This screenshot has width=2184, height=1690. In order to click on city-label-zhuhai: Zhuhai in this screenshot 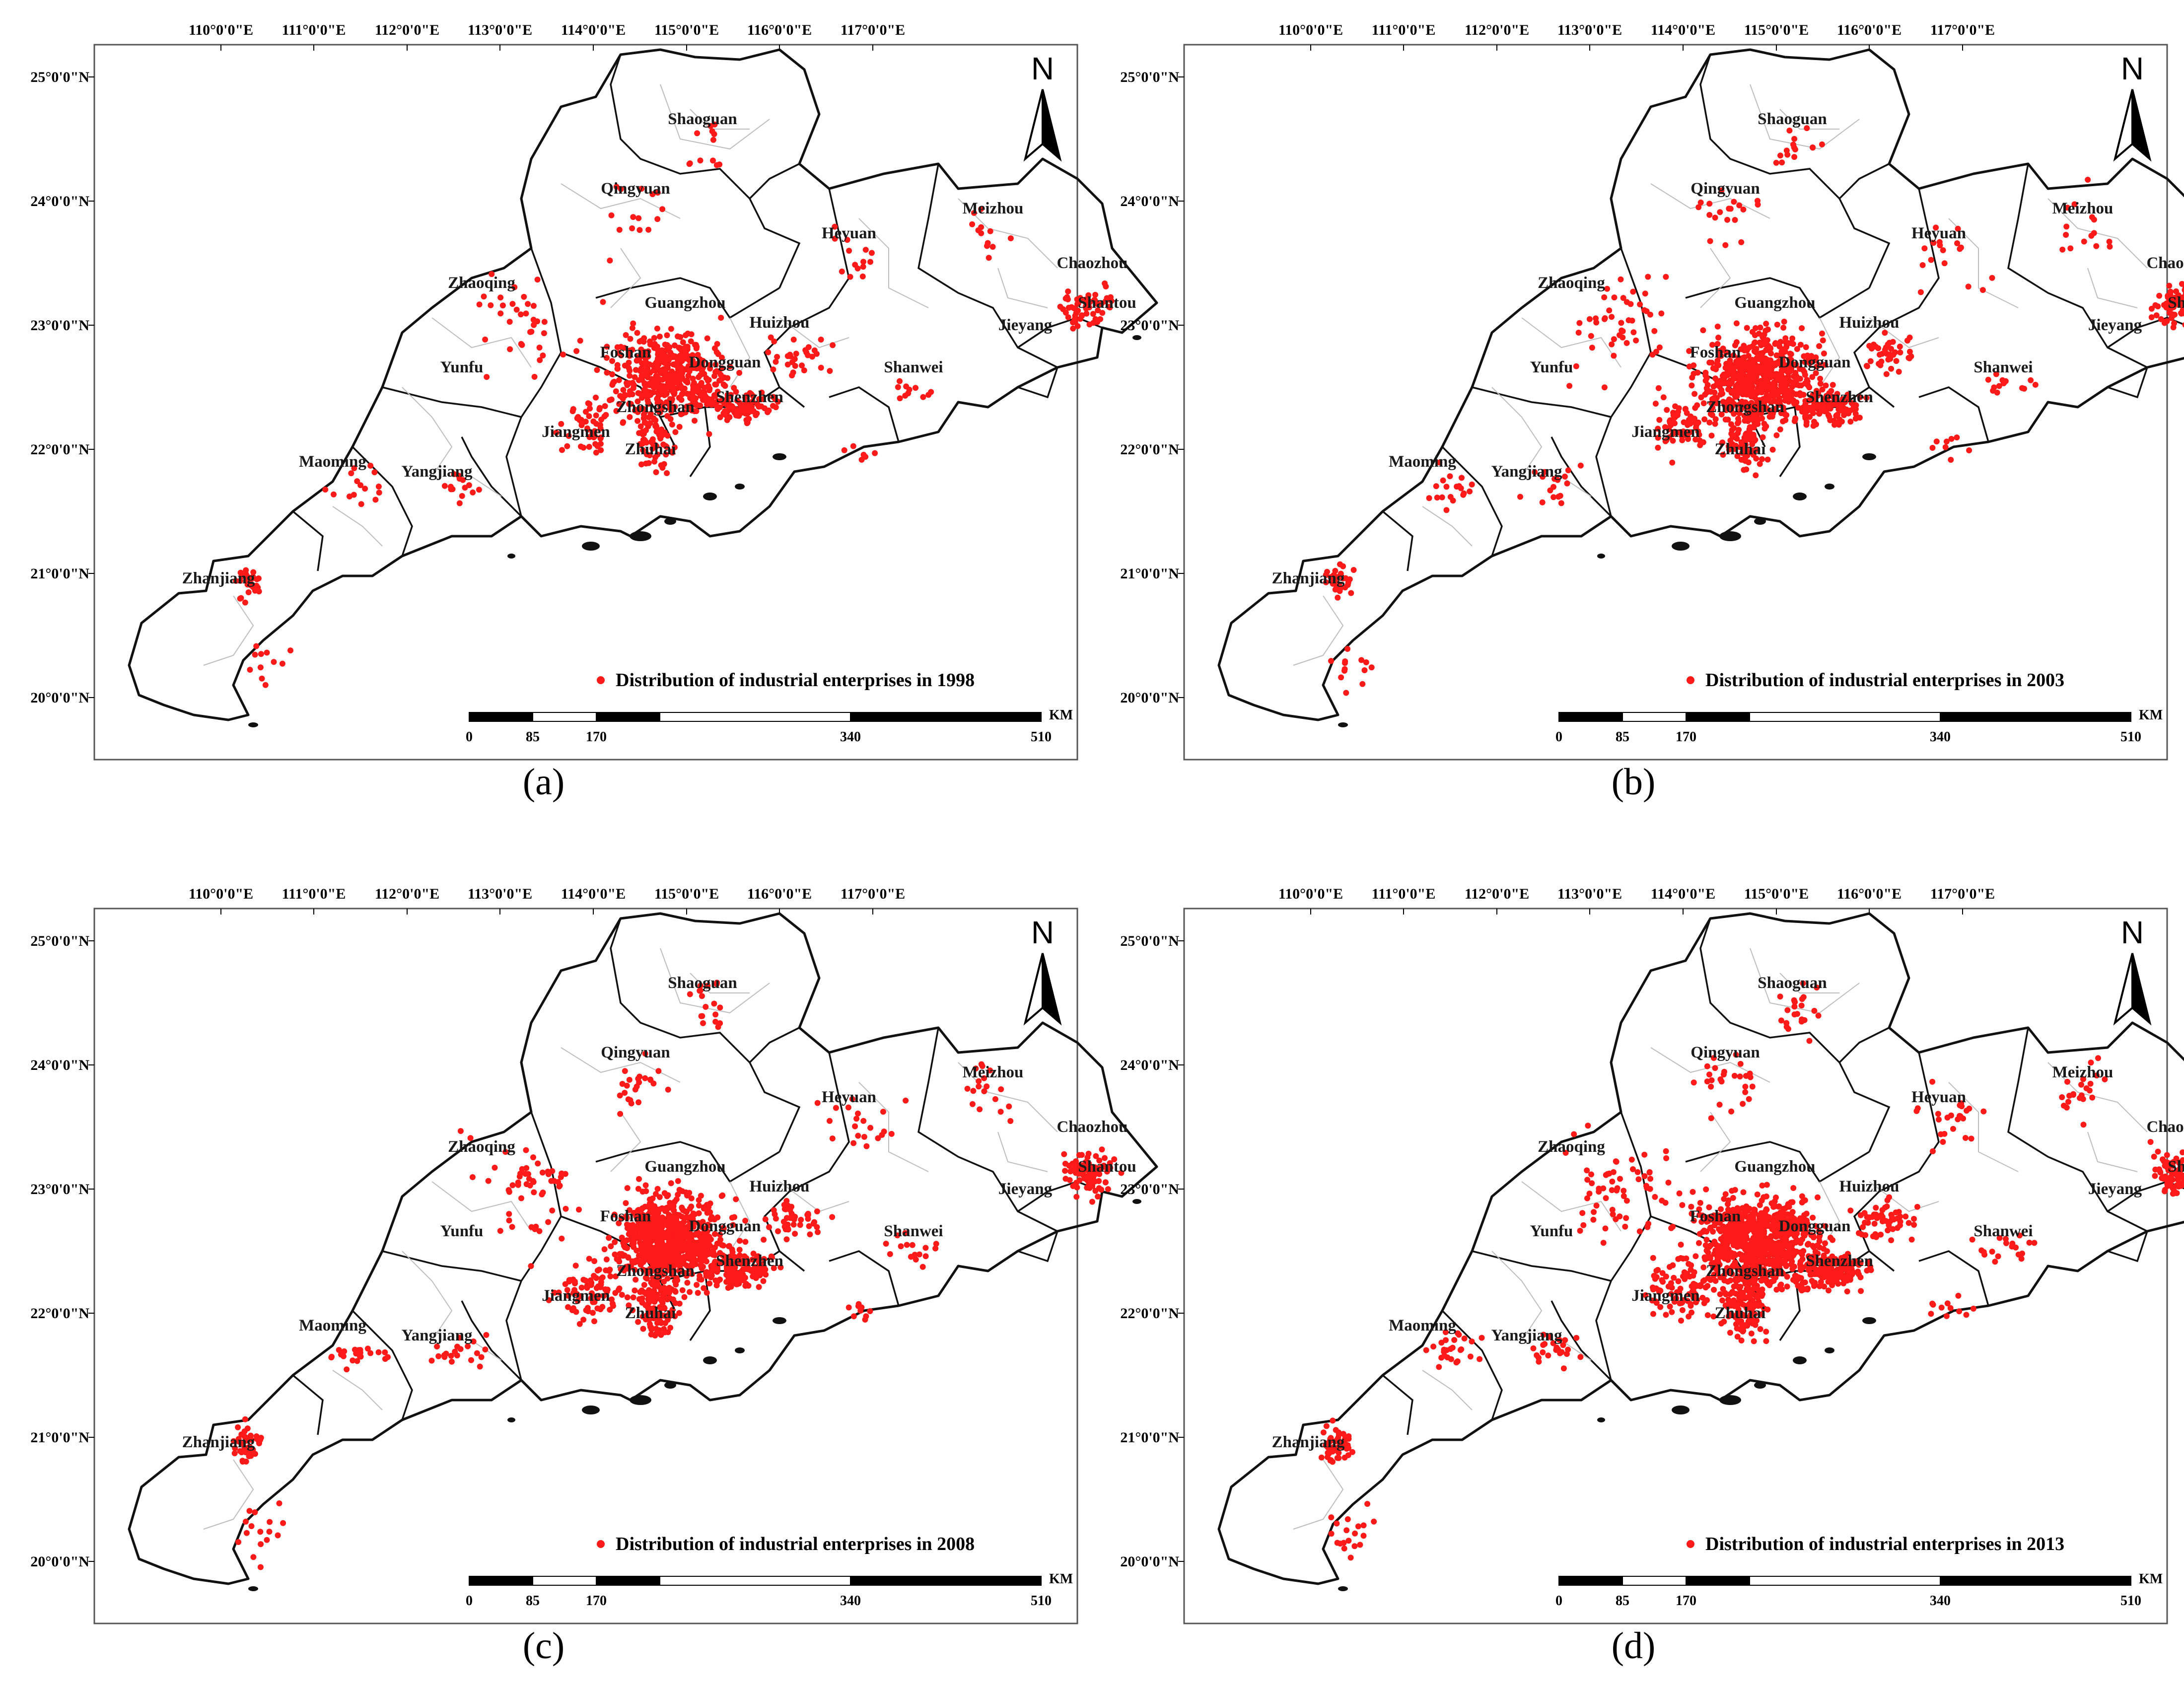, I will do `click(650, 1313)`.